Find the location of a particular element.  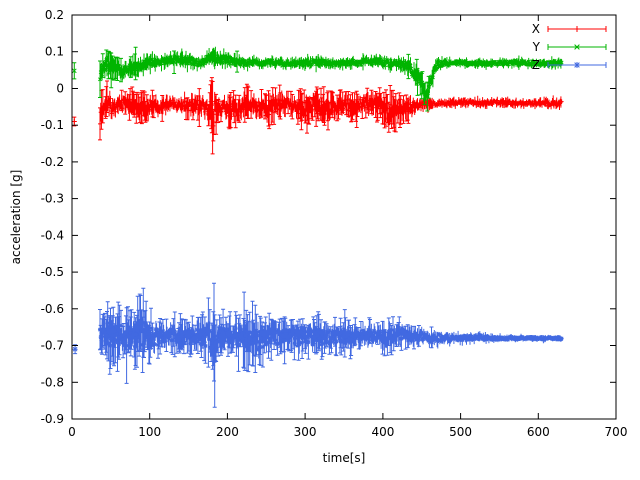

x-tick-label: 0 is located at coordinates (72, 432).